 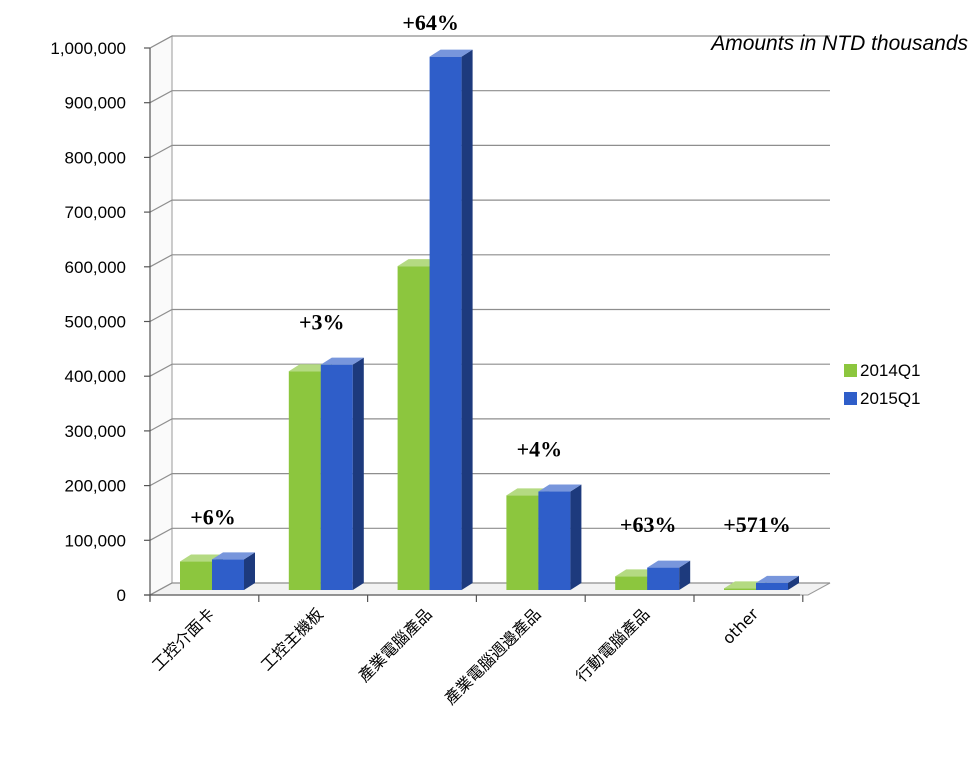 I want to click on y-tick-label: 0, so click(x=121, y=595).